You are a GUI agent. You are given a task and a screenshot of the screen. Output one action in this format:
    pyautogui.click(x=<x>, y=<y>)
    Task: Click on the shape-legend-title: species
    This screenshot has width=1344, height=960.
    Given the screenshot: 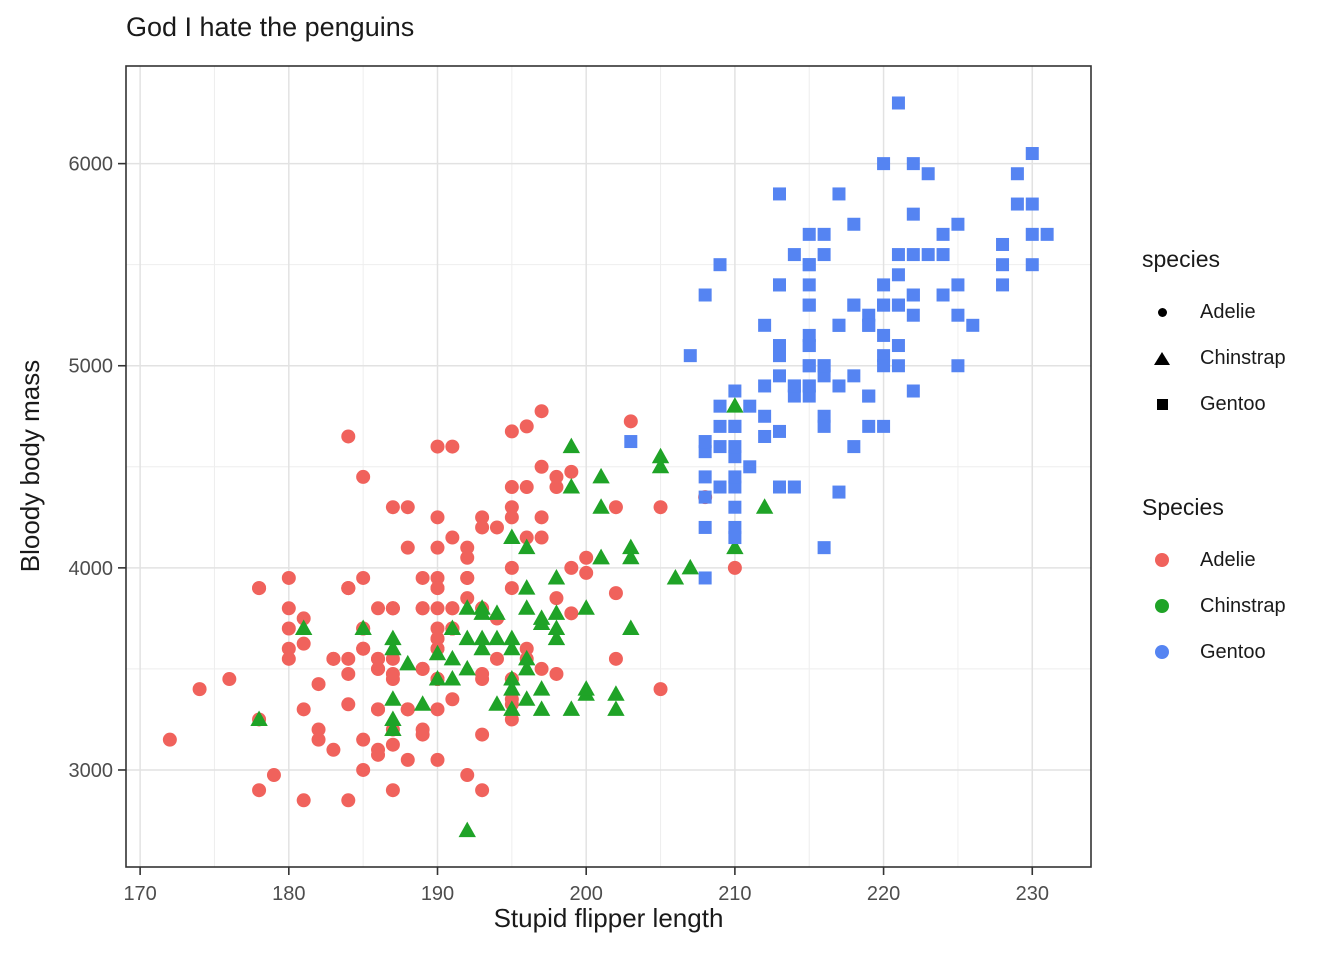 What is the action you would take?
    pyautogui.click(x=1181, y=259)
    